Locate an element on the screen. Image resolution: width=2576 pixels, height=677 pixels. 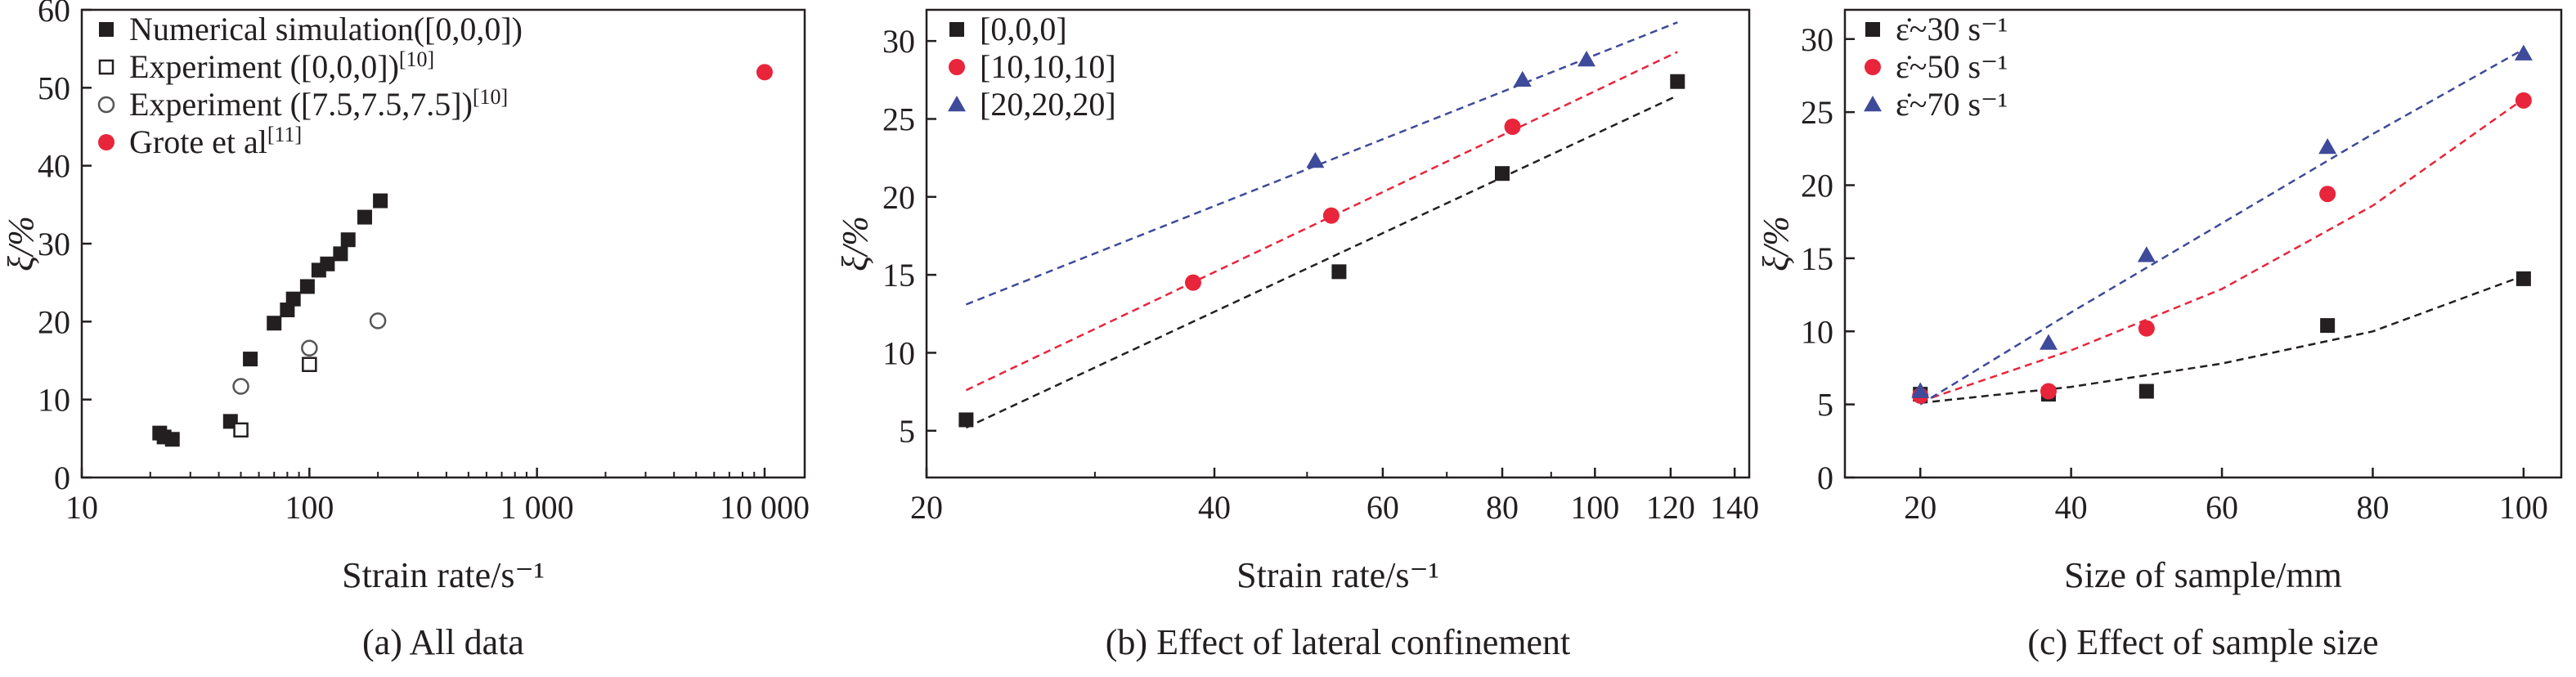
x-tick-label: 120 is located at coordinates (1670, 507).